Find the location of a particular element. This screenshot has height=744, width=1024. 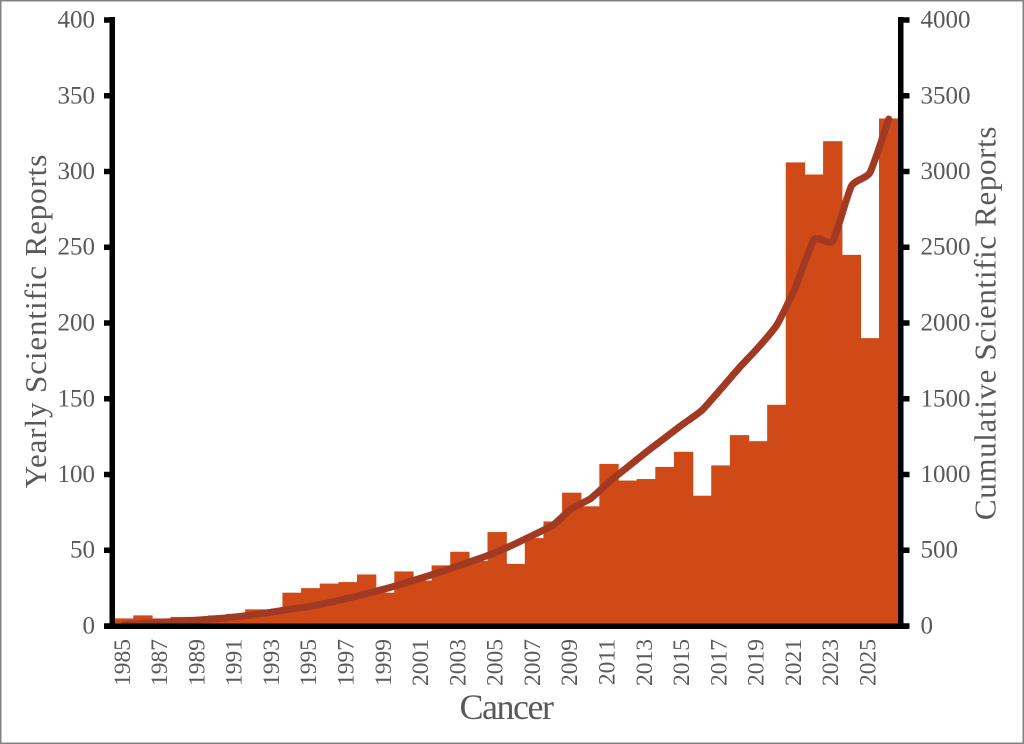

svg-text: 400 is located at coordinates (77, 20).